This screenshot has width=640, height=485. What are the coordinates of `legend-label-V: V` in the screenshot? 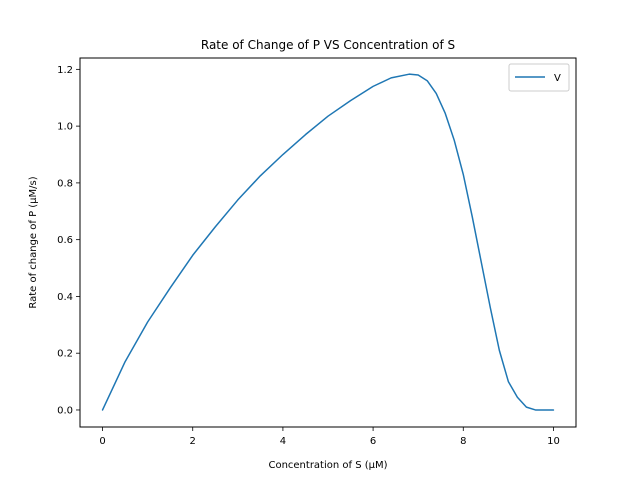 It's located at (557, 78).